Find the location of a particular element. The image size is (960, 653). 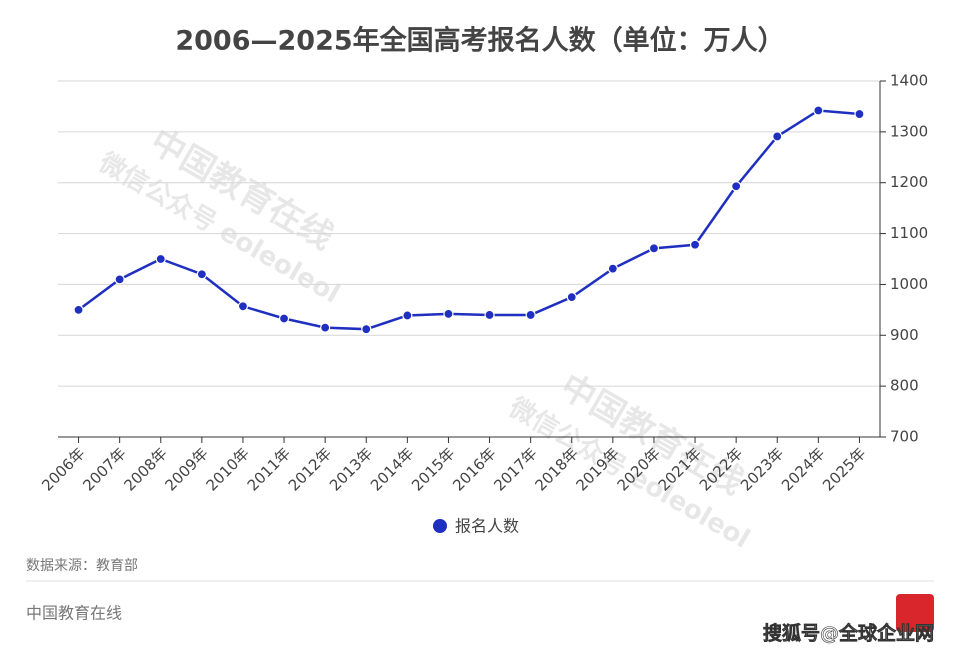

y-tick-label: 700 is located at coordinates (904, 437).